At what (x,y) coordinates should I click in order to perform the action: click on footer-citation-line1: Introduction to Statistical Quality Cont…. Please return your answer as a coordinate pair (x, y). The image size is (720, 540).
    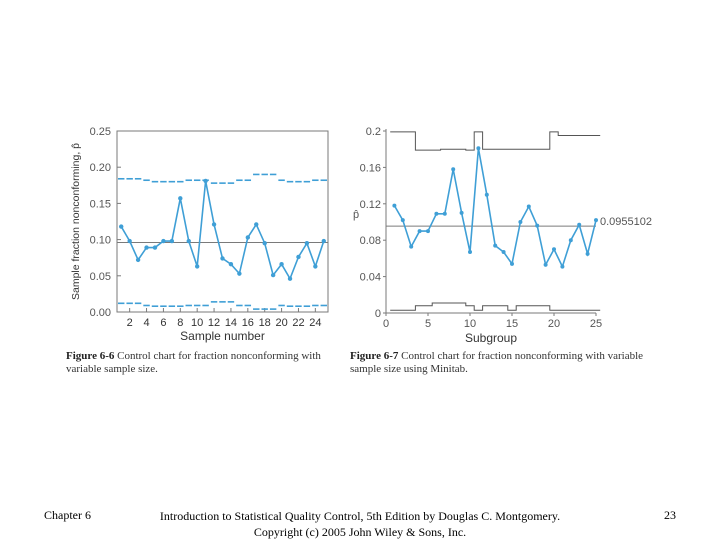
    Looking at the image, I should click on (360, 516).